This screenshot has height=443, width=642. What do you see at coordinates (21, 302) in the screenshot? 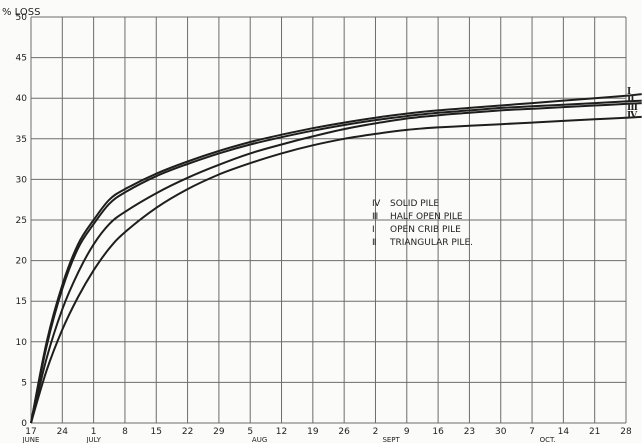
I see `y-tick-label: 15` at bounding box center [21, 302].